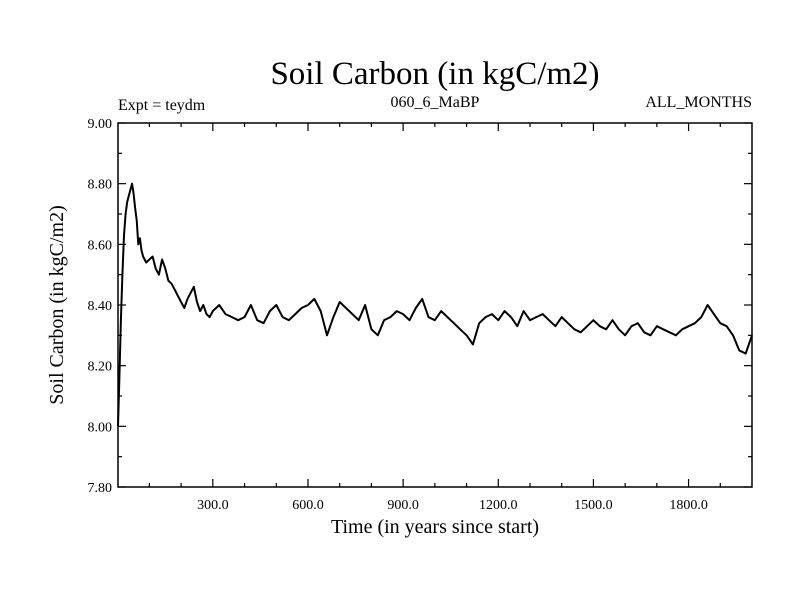  I want to click on y-tick-label: 8.80, so click(100, 185).